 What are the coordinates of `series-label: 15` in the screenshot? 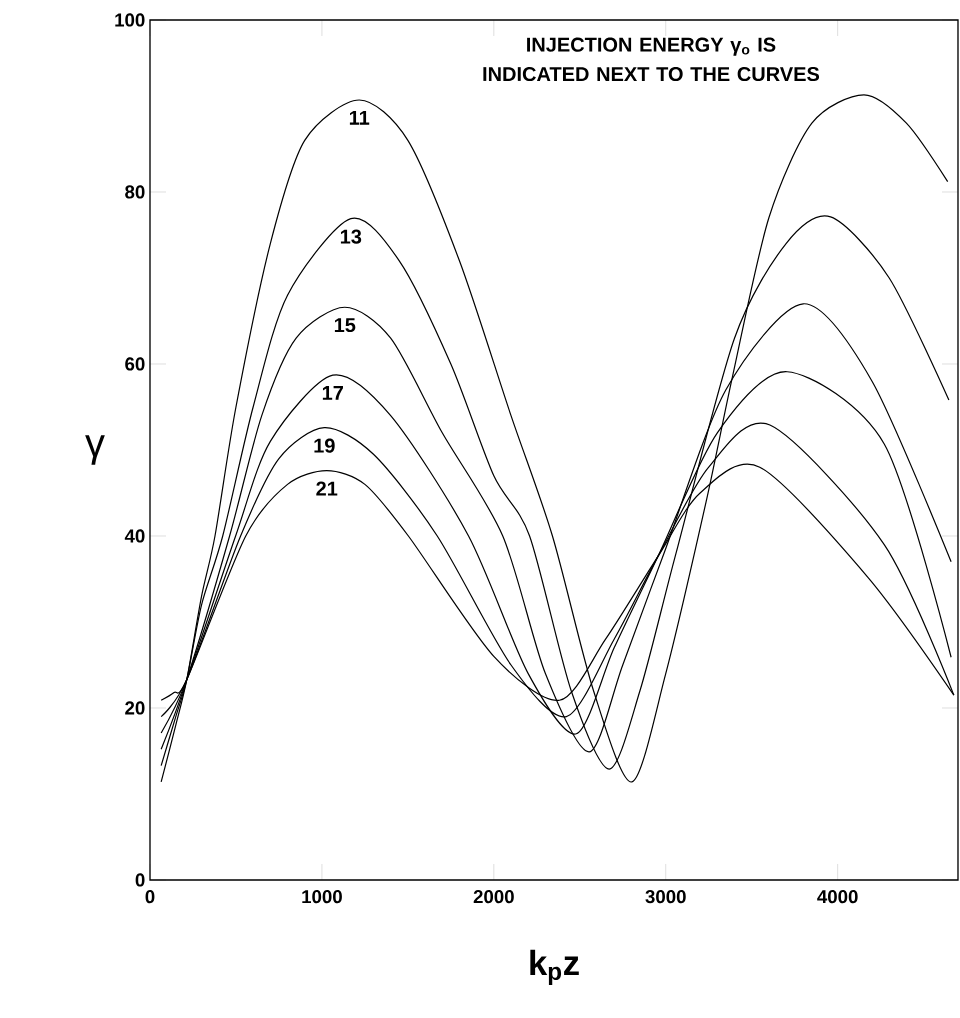 It's located at (345, 325).